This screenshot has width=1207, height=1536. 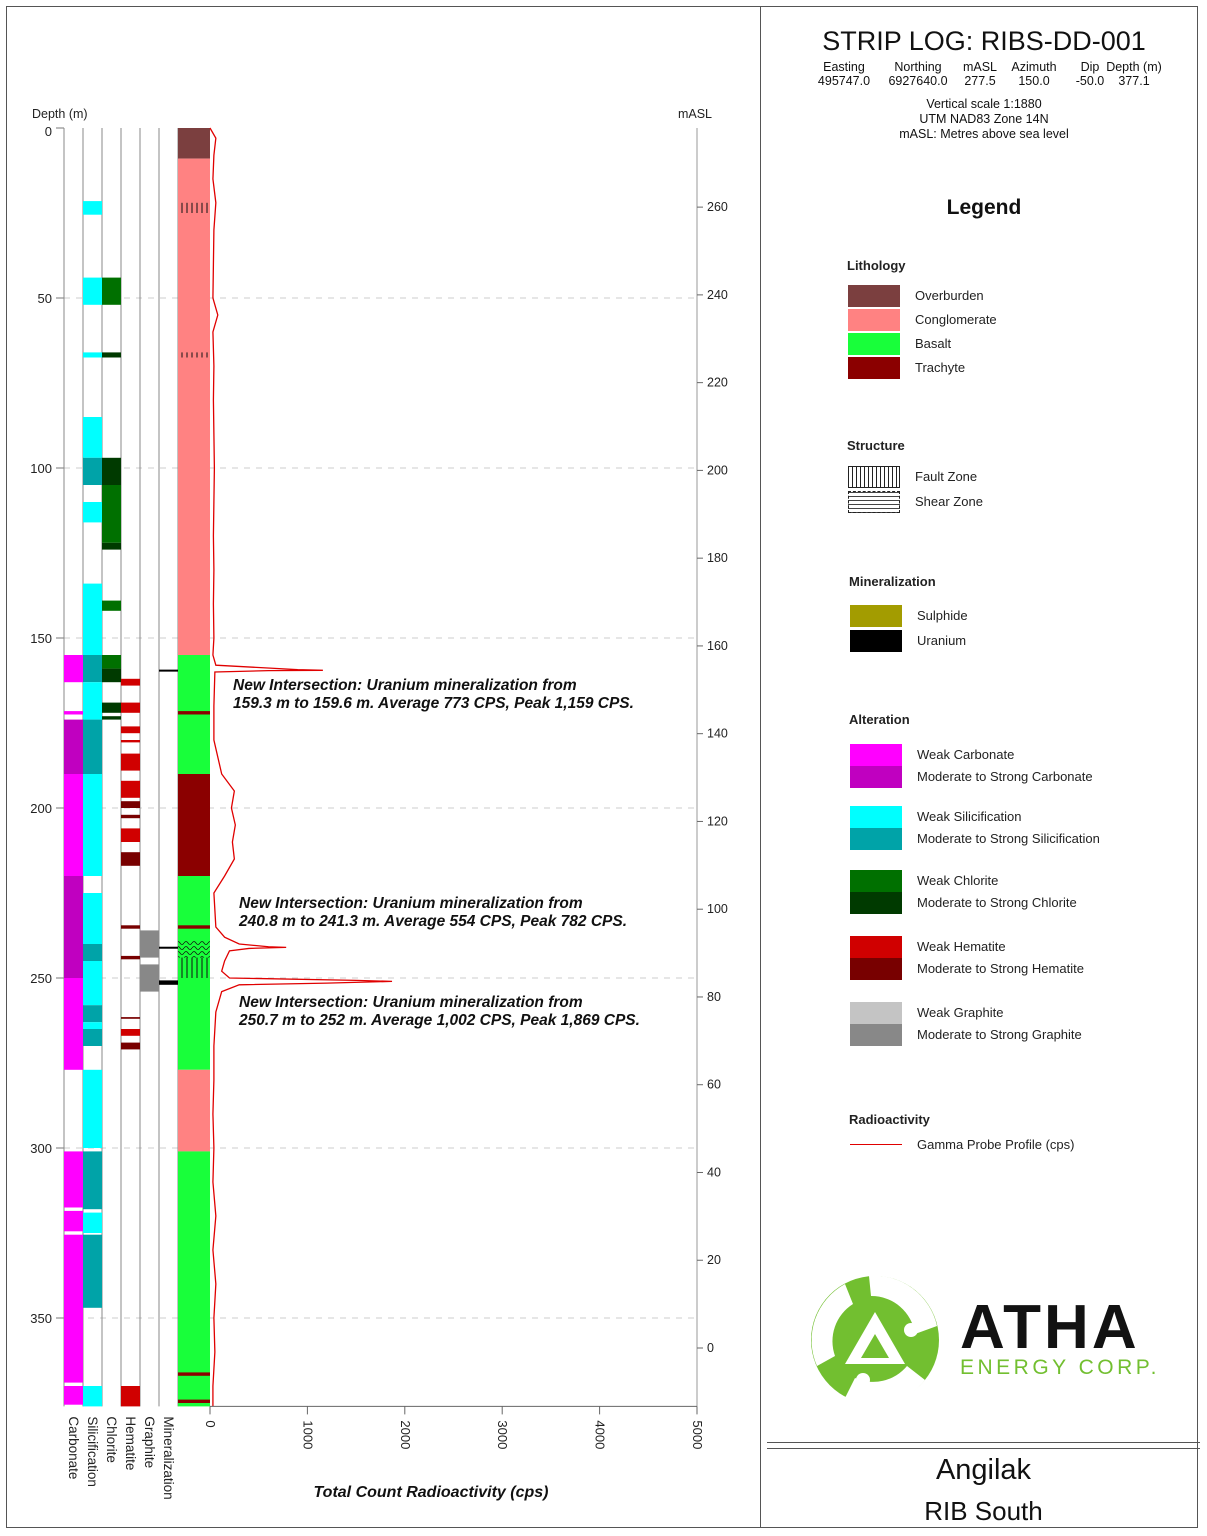 What do you see at coordinates (717, 734) in the screenshot?
I see `masl-tick-label: 140` at bounding box center [717, 734].